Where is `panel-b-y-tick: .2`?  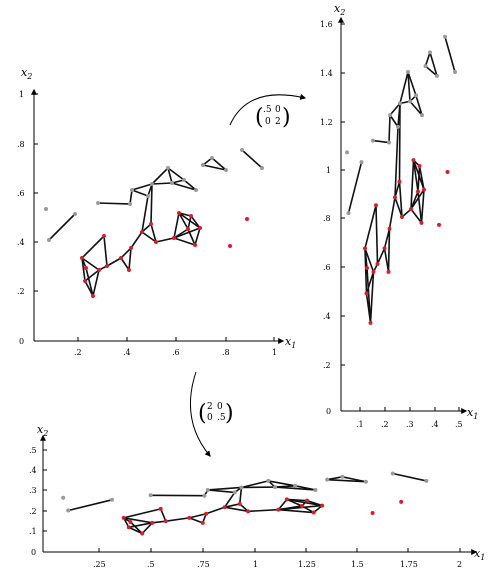 panel-b-y-tick: .2 is located at coordinates (327, 365).